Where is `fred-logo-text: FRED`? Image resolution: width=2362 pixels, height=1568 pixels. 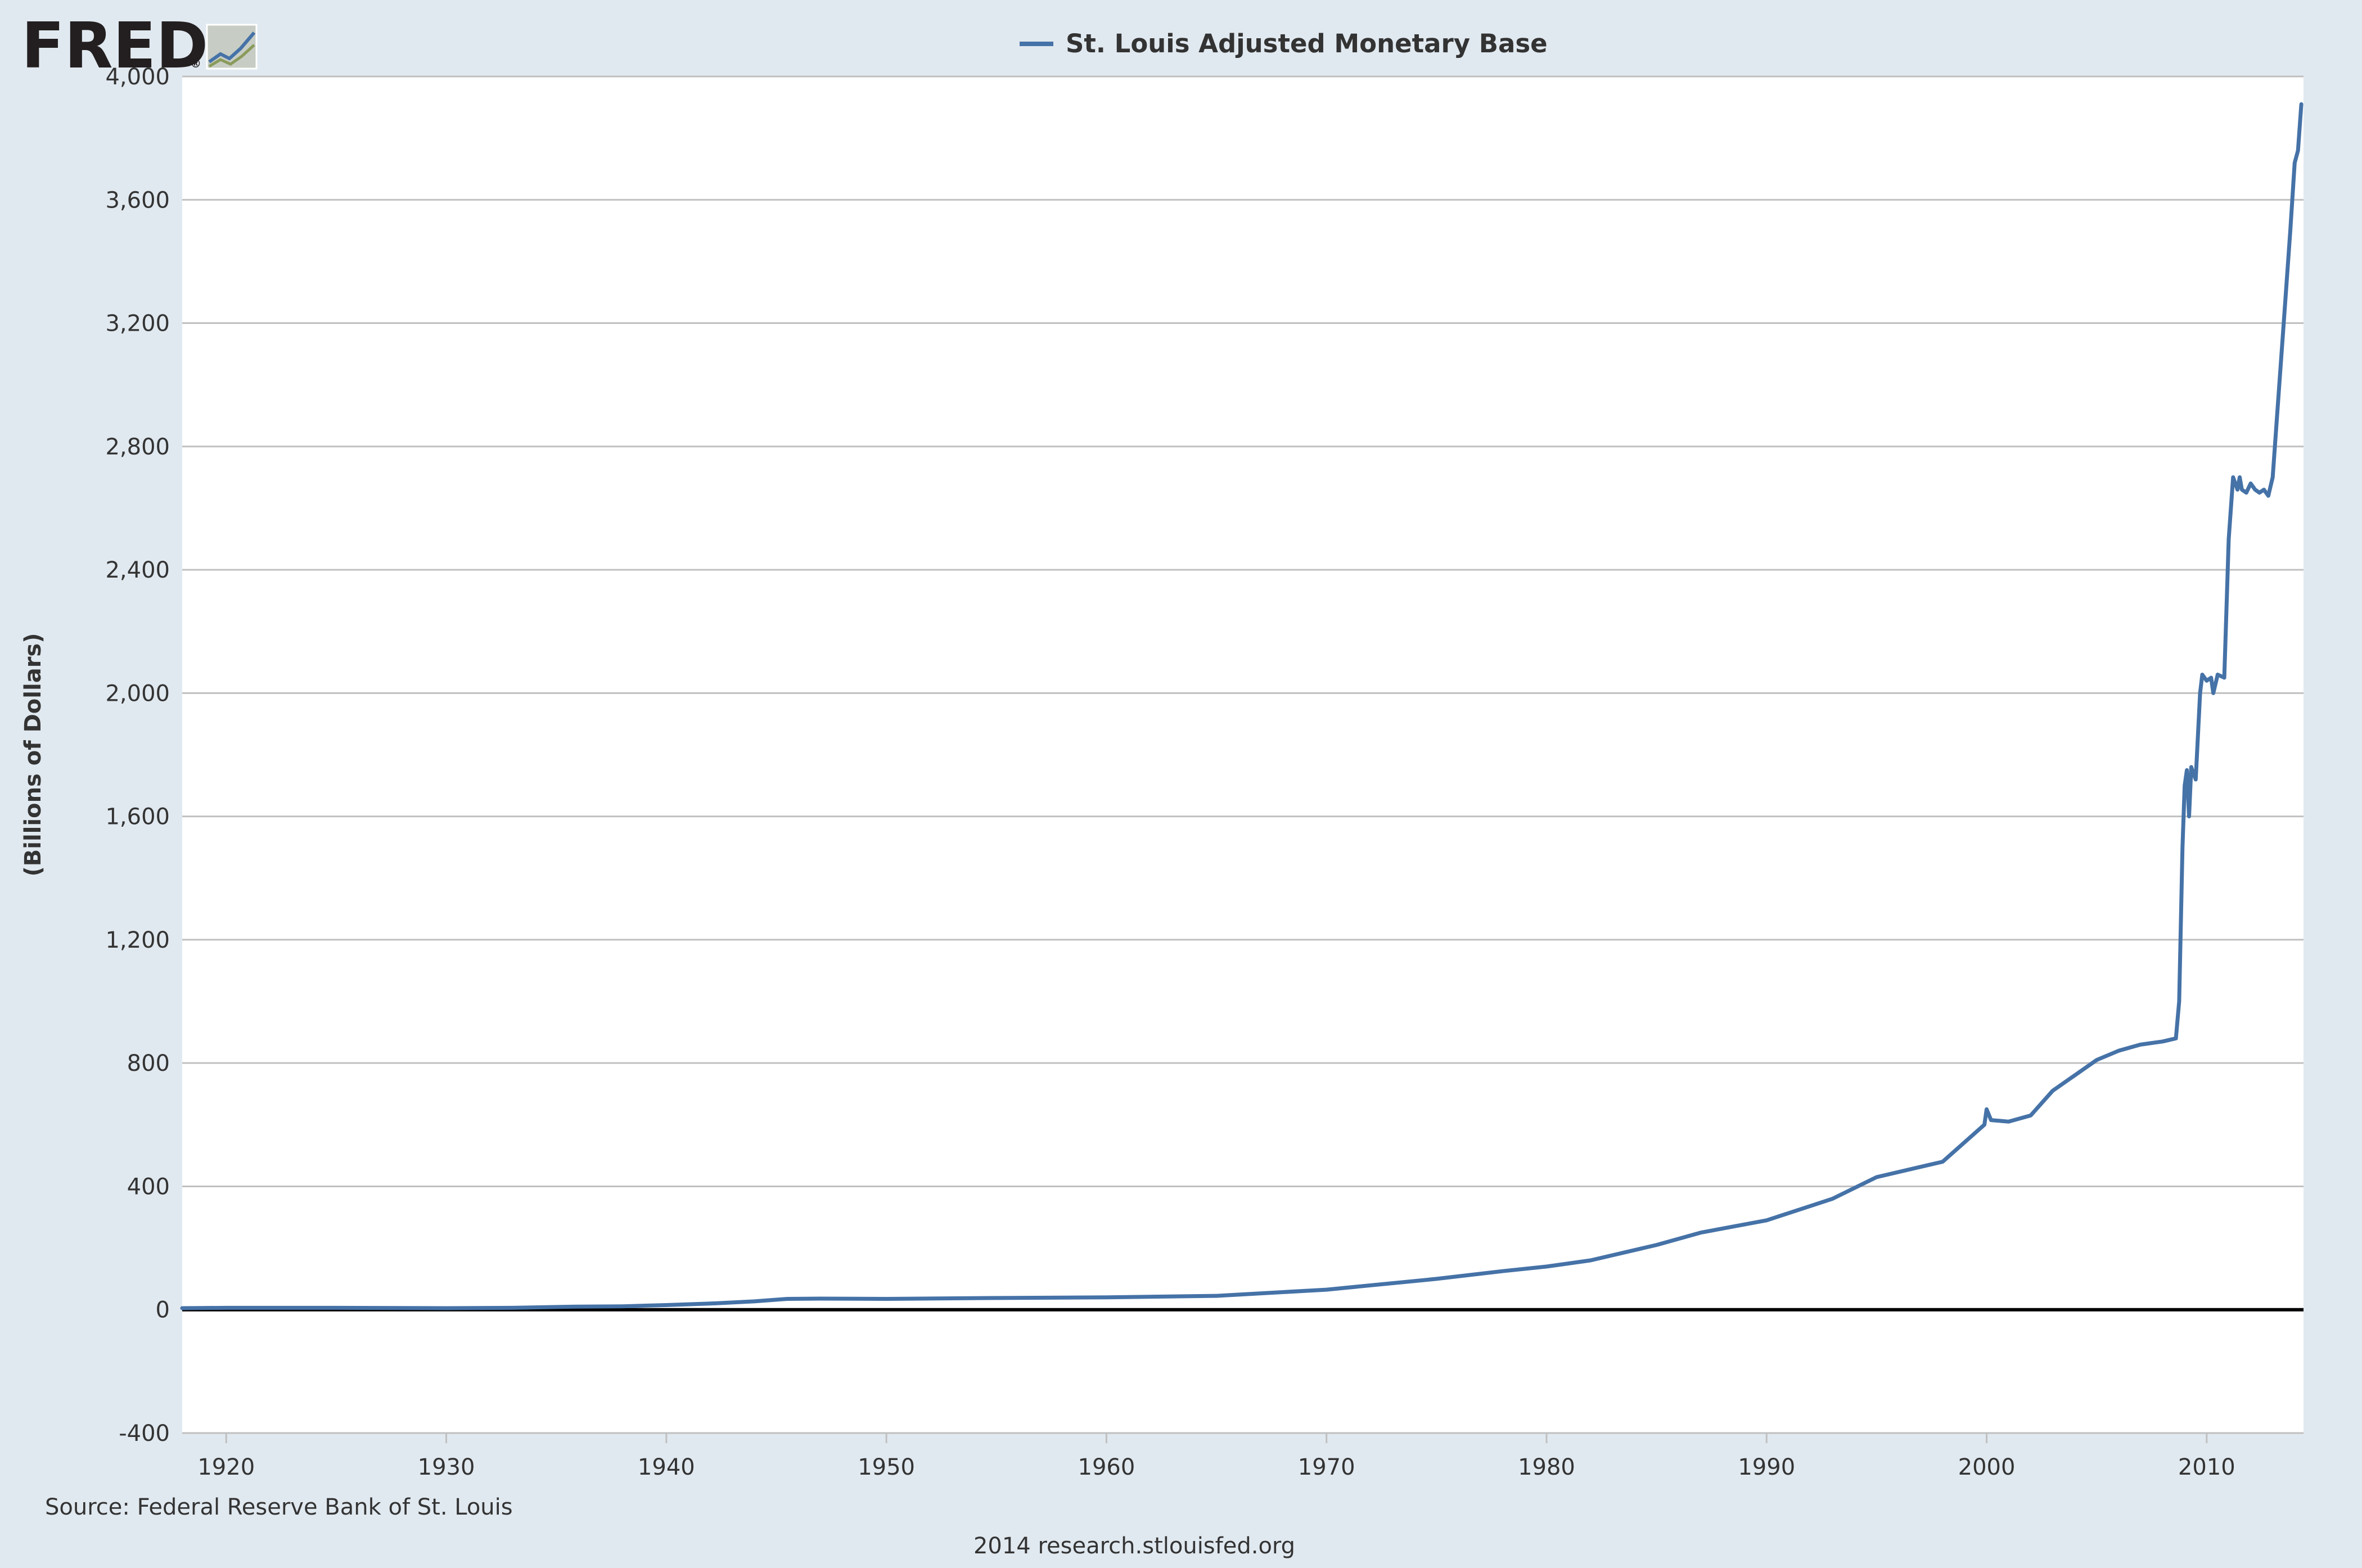
fred-logo-text: FRED is located at coordinates (114, 46).